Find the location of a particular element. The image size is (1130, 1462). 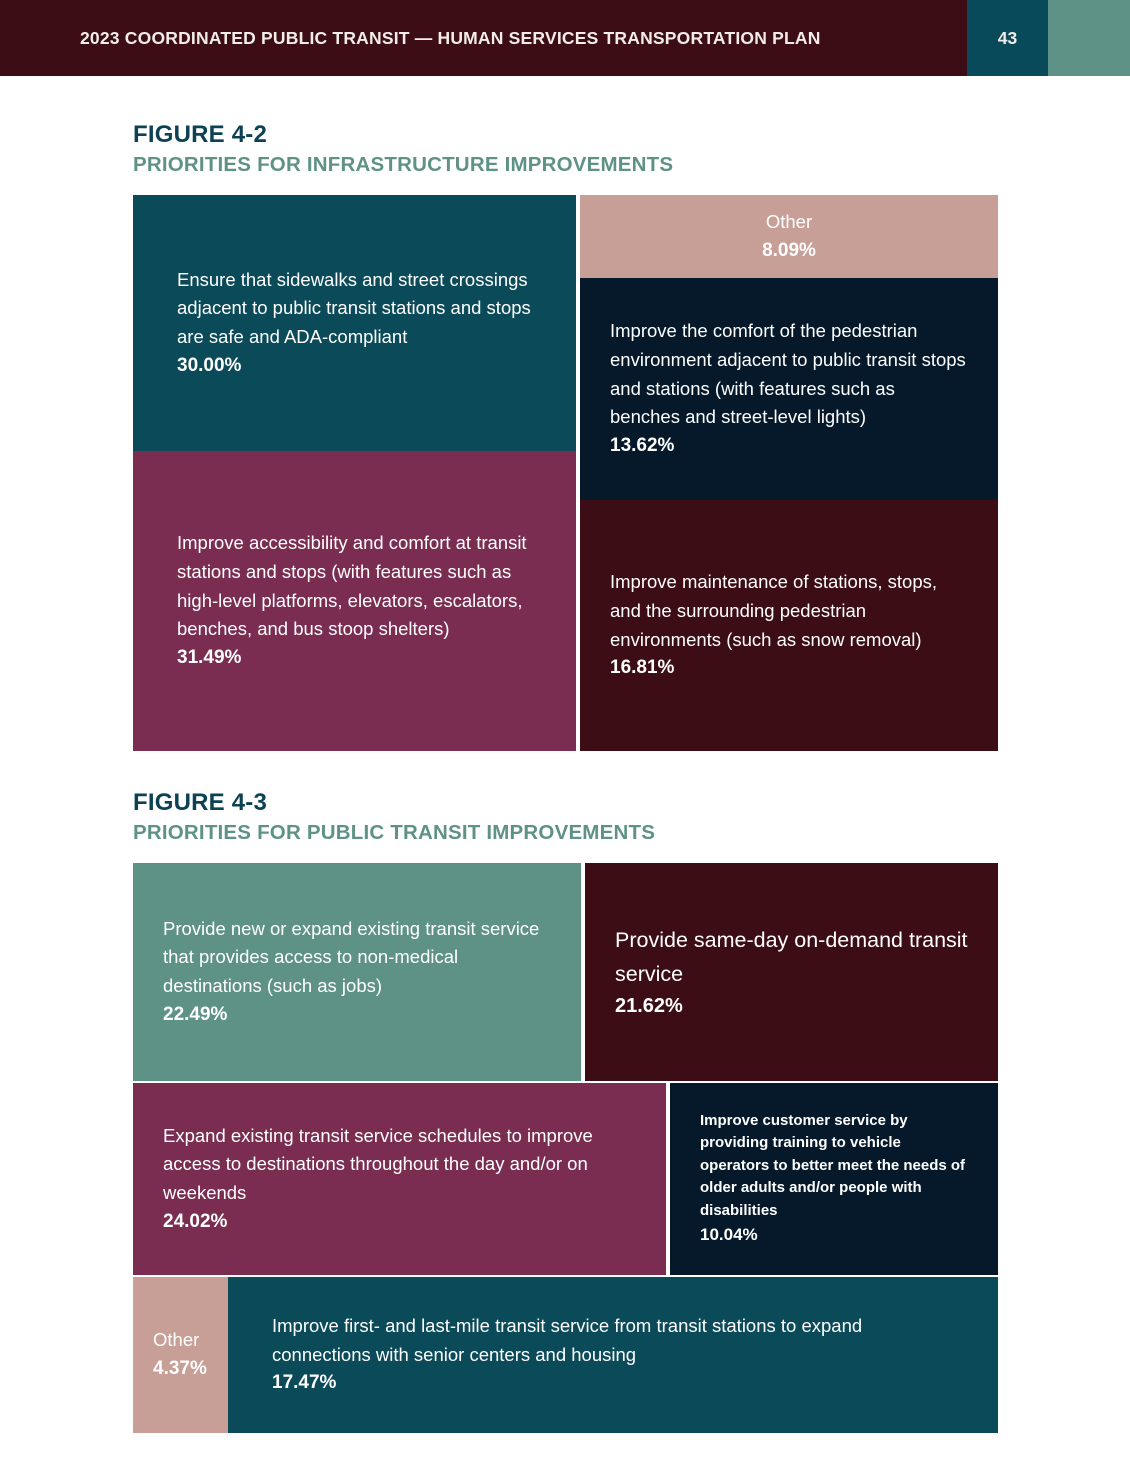

figure-4-3-number: FIGURE 4-3 is located at coordinates (200, 802).